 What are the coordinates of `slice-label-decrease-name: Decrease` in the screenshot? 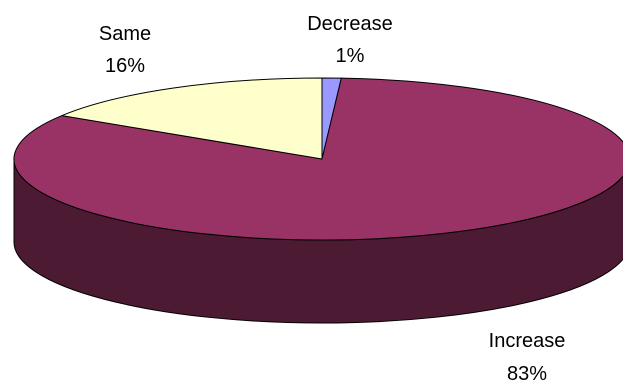 It's located at (350, 24).